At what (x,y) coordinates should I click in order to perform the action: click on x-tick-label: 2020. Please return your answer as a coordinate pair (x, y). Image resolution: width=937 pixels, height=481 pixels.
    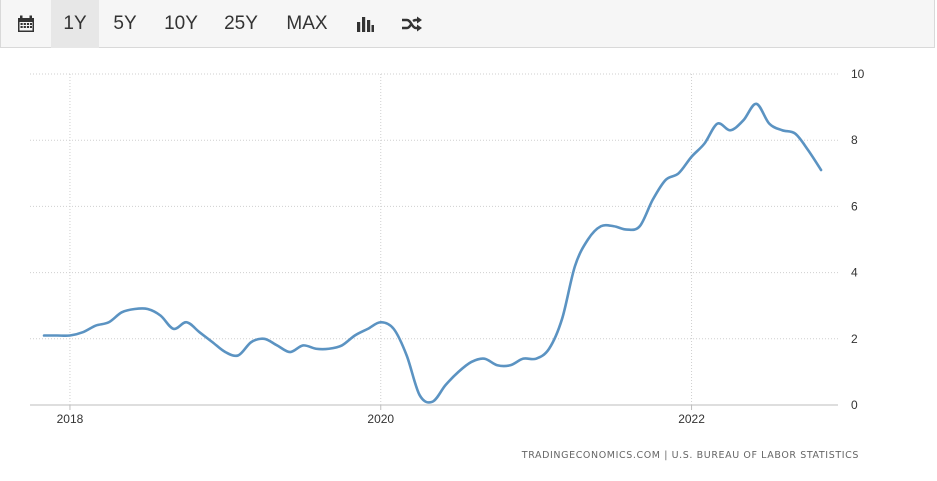
    Looking at the image, I should click on (380, 419).